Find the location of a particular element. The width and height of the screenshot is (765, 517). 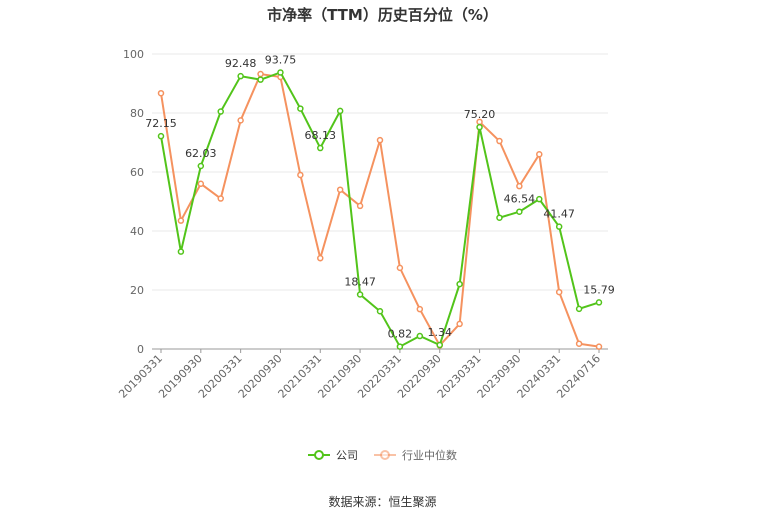

legend-company-icon is located at coordinates (319, 455).